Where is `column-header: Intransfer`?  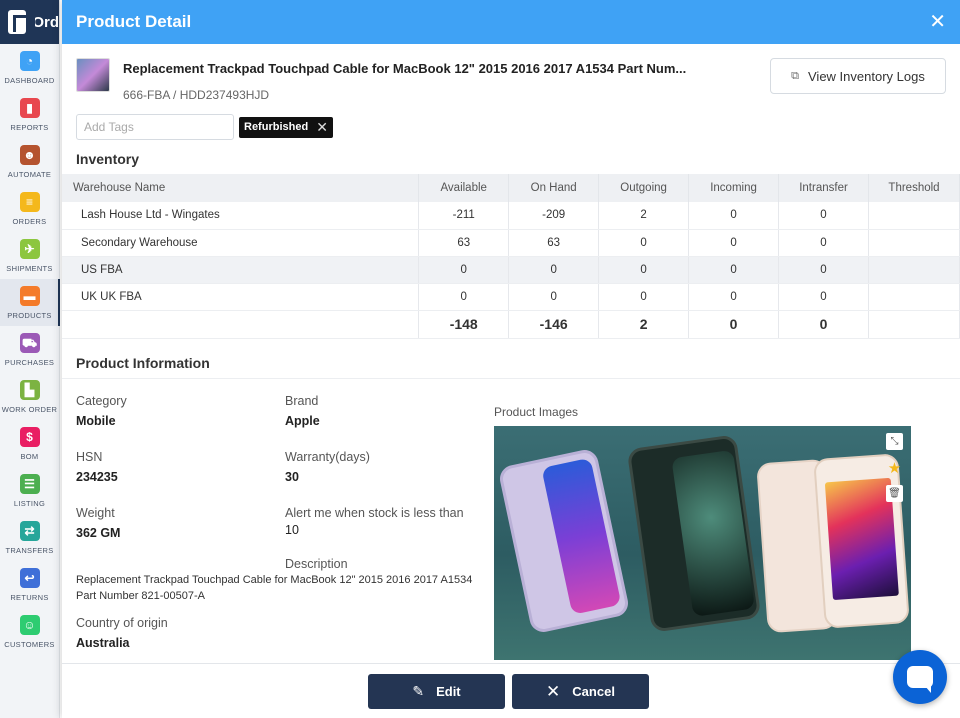
column-header: Intransfer is located at coordinates (823, 188).